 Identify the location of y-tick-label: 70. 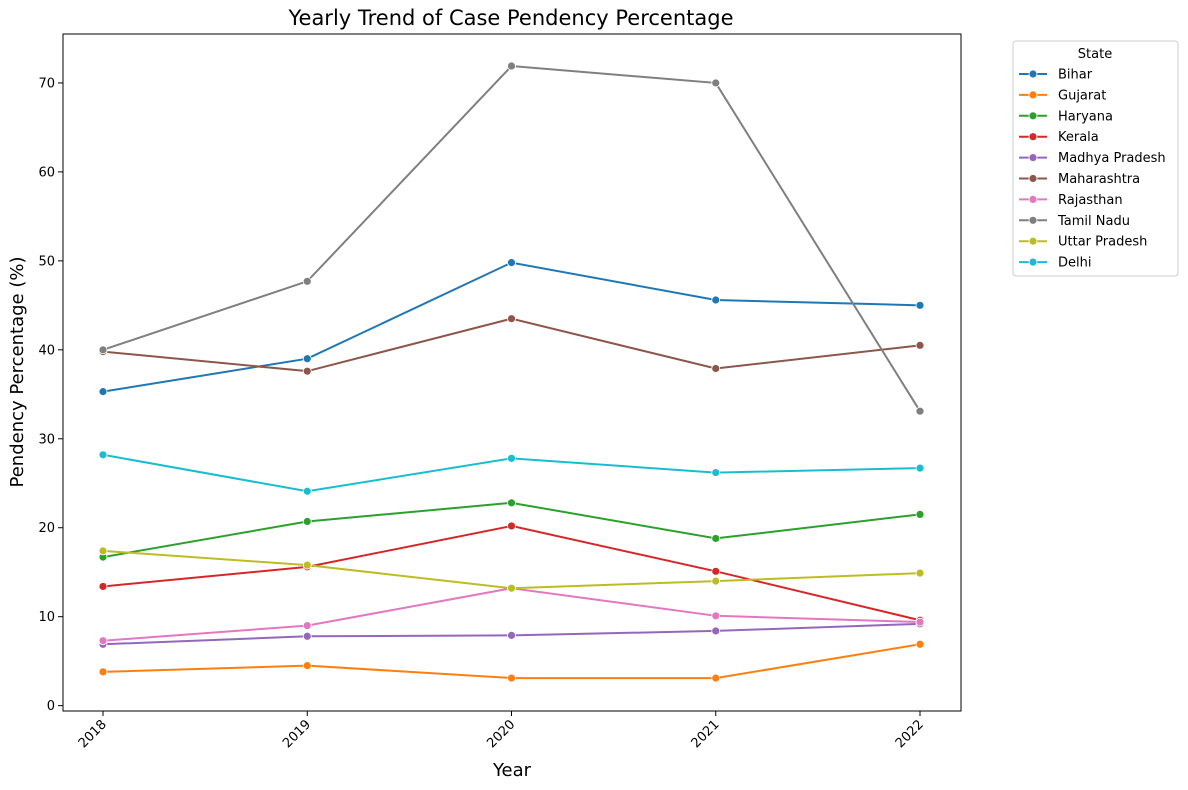
(46, 83).